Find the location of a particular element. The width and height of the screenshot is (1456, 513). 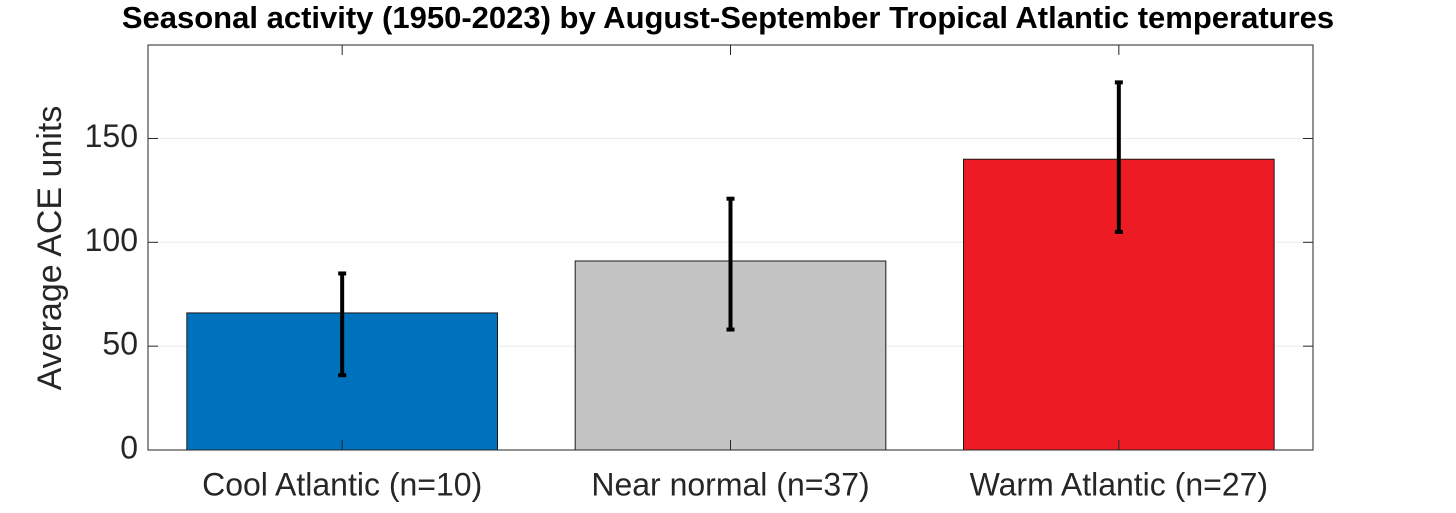

y-axis-label: Average ACE units is located at coordinates (50, 248).